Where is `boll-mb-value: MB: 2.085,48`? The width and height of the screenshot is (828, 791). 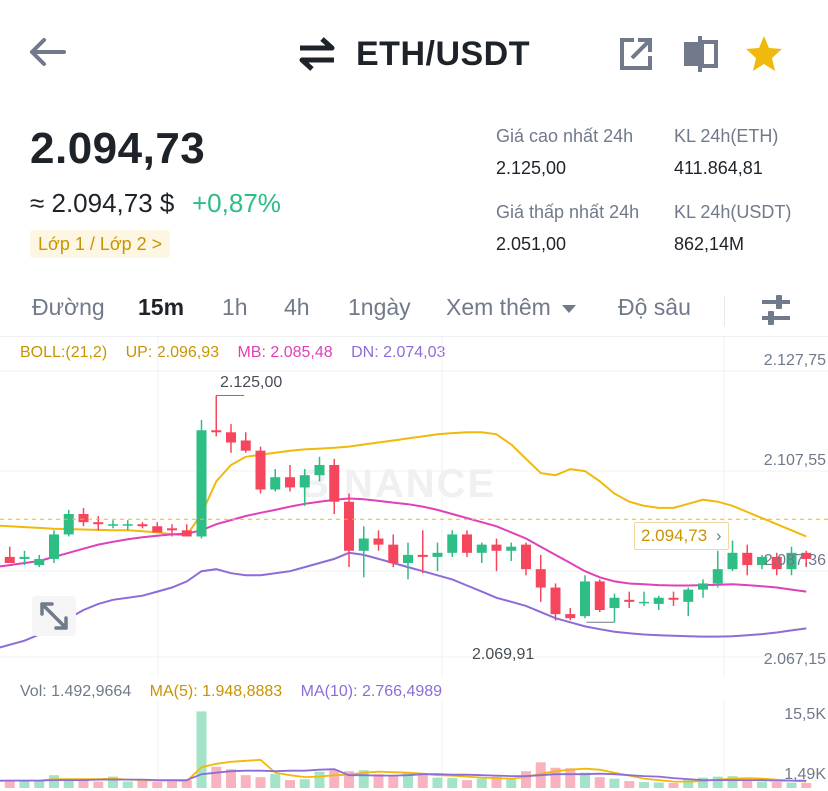 boll-mb-value: MB: 2.085,48 is located at coordinates (285, 352).